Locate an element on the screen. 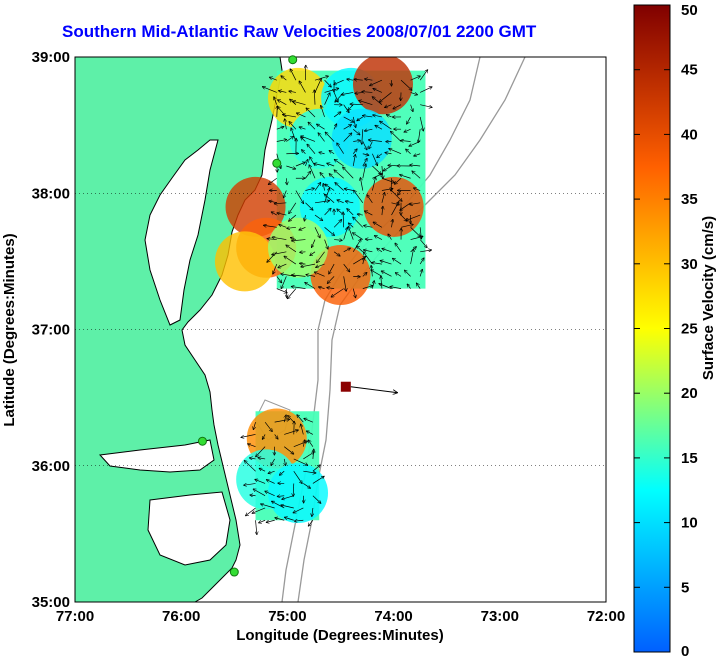 This screenshot has width=724, height=659. heatmap-cell is located at coordinates (382, 86).